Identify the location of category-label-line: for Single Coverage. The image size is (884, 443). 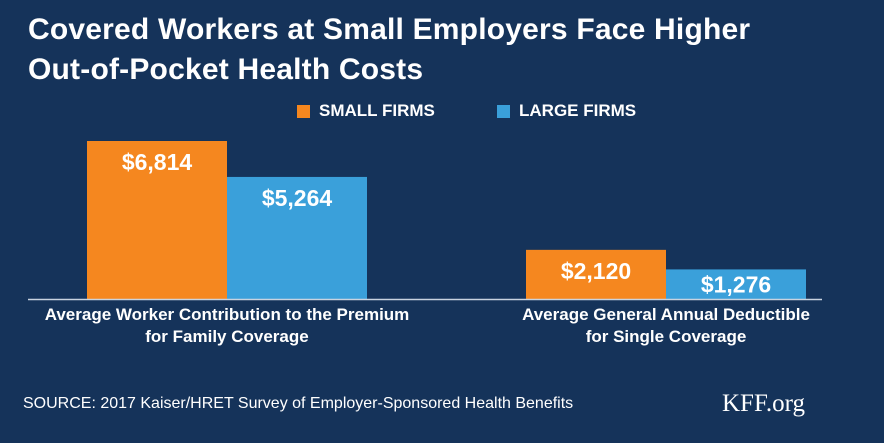
(666, 336).